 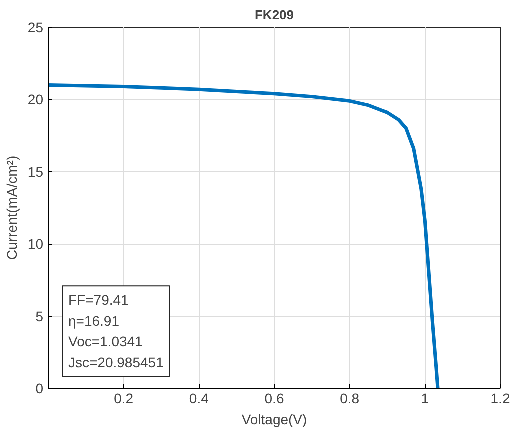 What do you see at coordinates (40, 316) in the screenshot?
I see `y-tick-label: 5` at bounding box center [40, 316].